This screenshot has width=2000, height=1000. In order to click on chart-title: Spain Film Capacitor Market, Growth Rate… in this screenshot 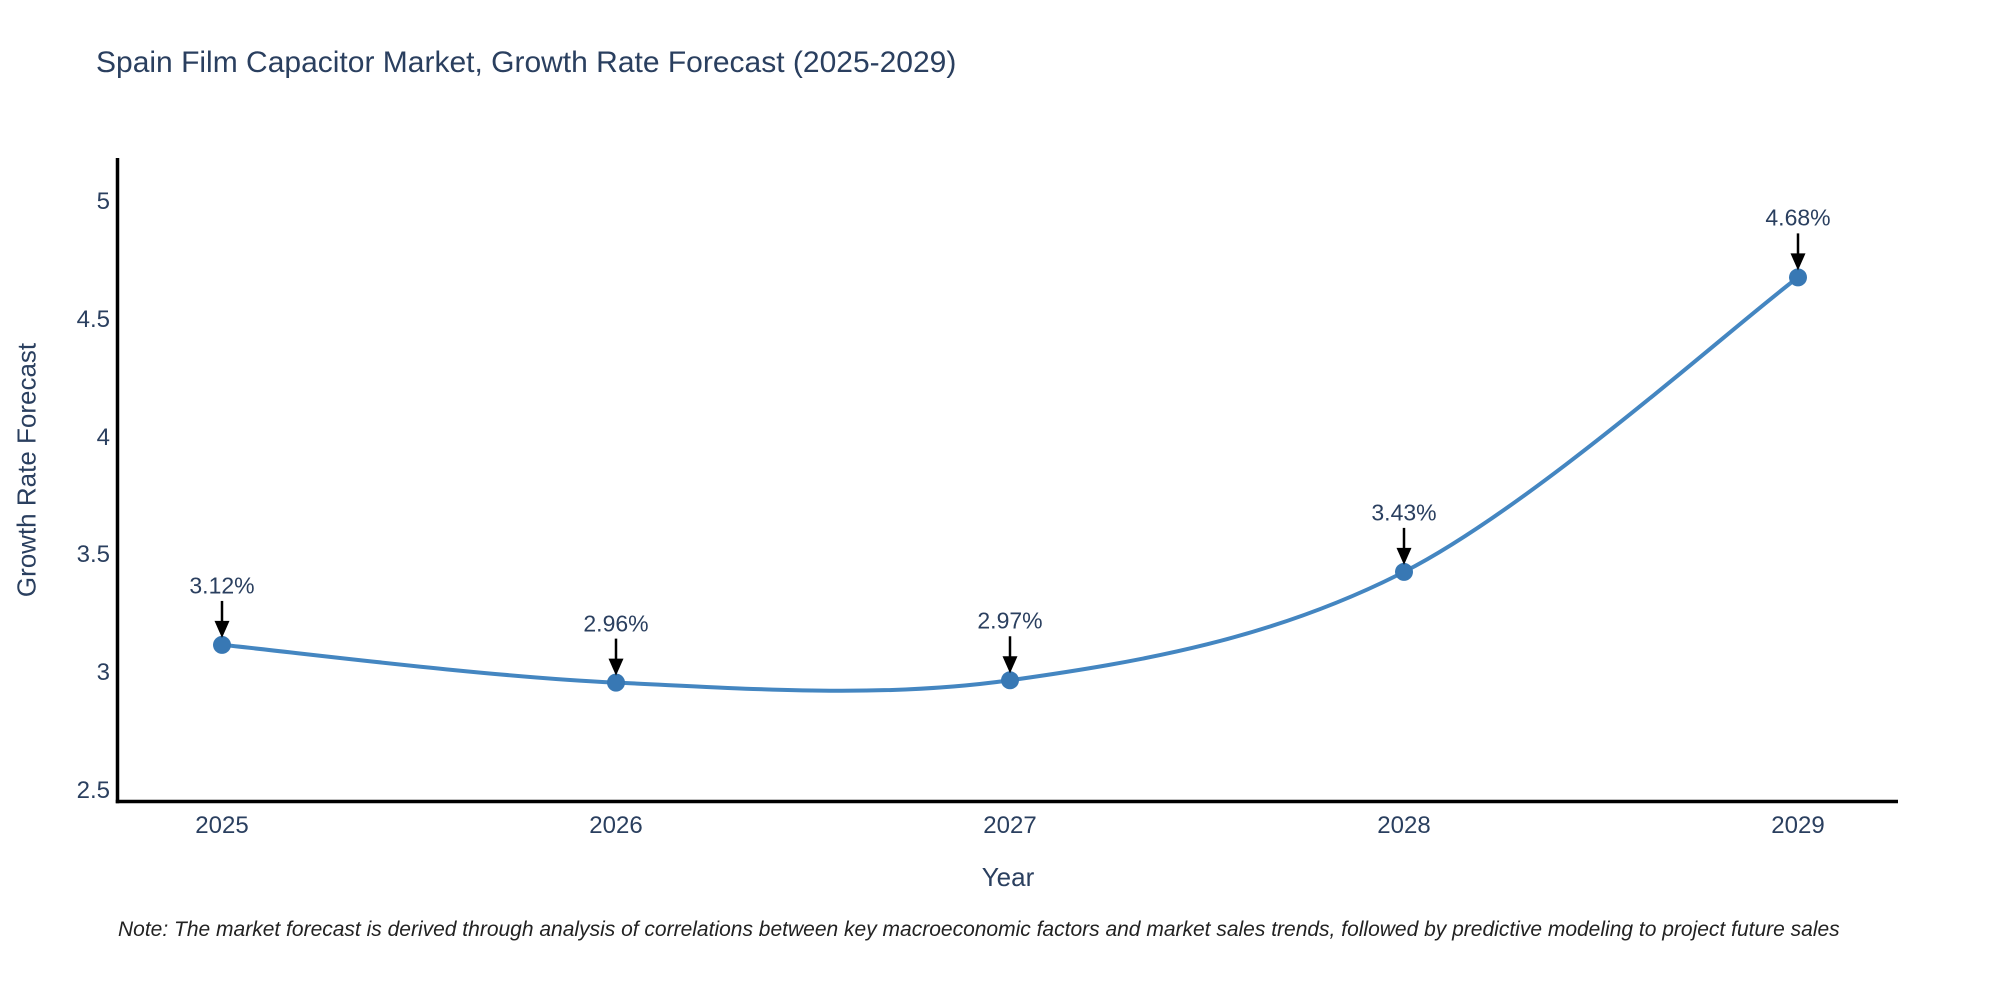, I will do `click(526, 62)`.